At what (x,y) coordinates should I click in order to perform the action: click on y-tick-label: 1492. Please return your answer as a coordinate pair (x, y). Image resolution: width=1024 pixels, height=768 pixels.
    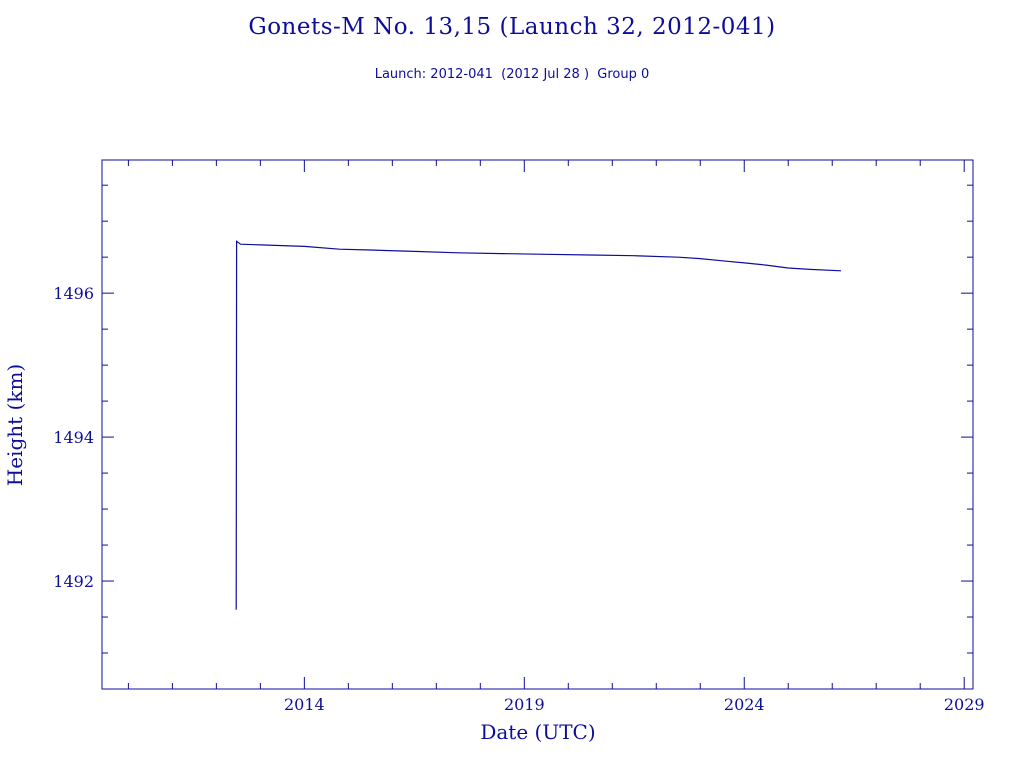
    Looking at the image, I should click on (73, 581).